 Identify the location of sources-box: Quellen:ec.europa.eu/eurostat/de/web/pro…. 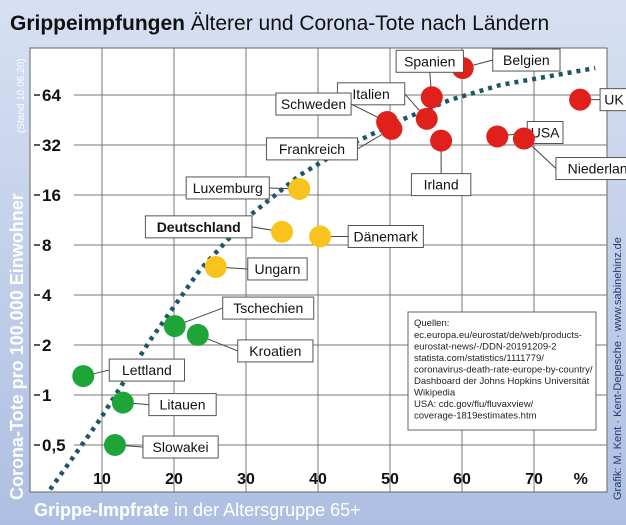
(502, 371).